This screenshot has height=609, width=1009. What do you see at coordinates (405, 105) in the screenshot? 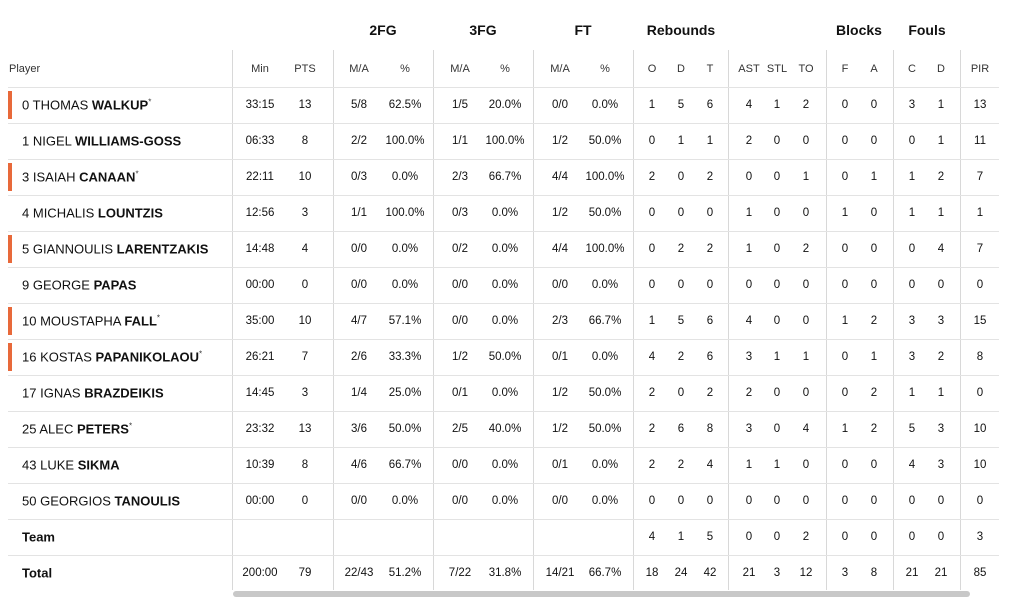
I see `stat-cell: 62.5%` at bounding box center [405, 105].